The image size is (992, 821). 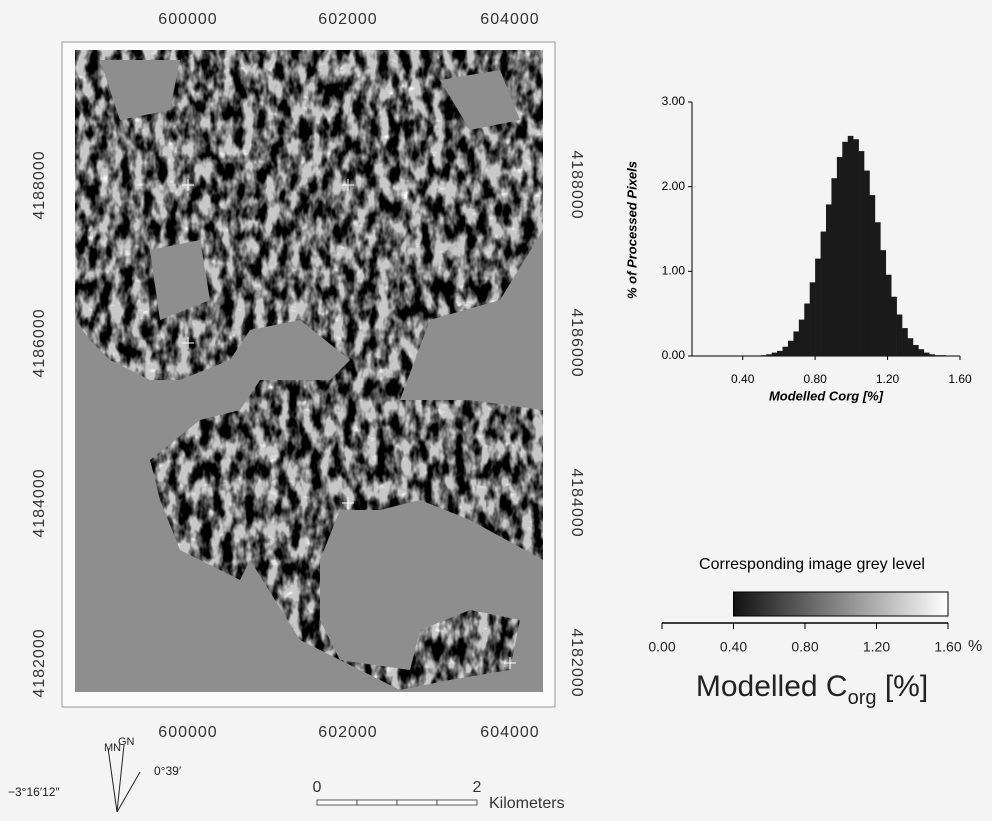 What do you see at coordinates (317, 787) in the screenshot?
I see `scale-label: 0` at bounding box center [317, 787].